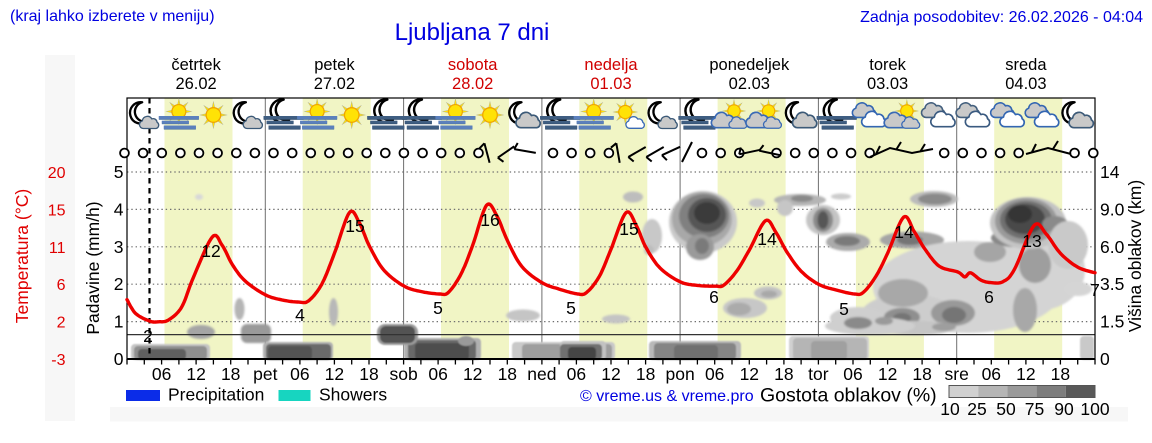 The width and height of the screenshot is (1152, 443). I want to click on svg-text: 03.03, so click(887, 84).